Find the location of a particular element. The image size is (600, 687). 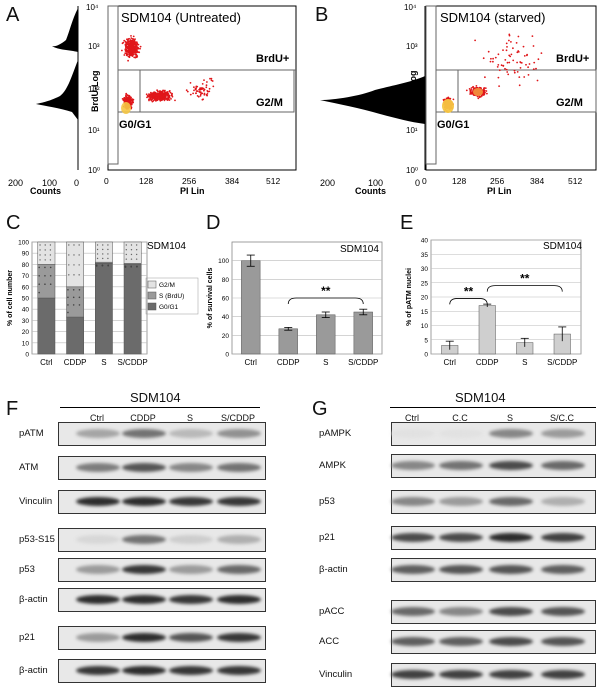

x-tick-label: CDDP is located at coordinates (75, 362).